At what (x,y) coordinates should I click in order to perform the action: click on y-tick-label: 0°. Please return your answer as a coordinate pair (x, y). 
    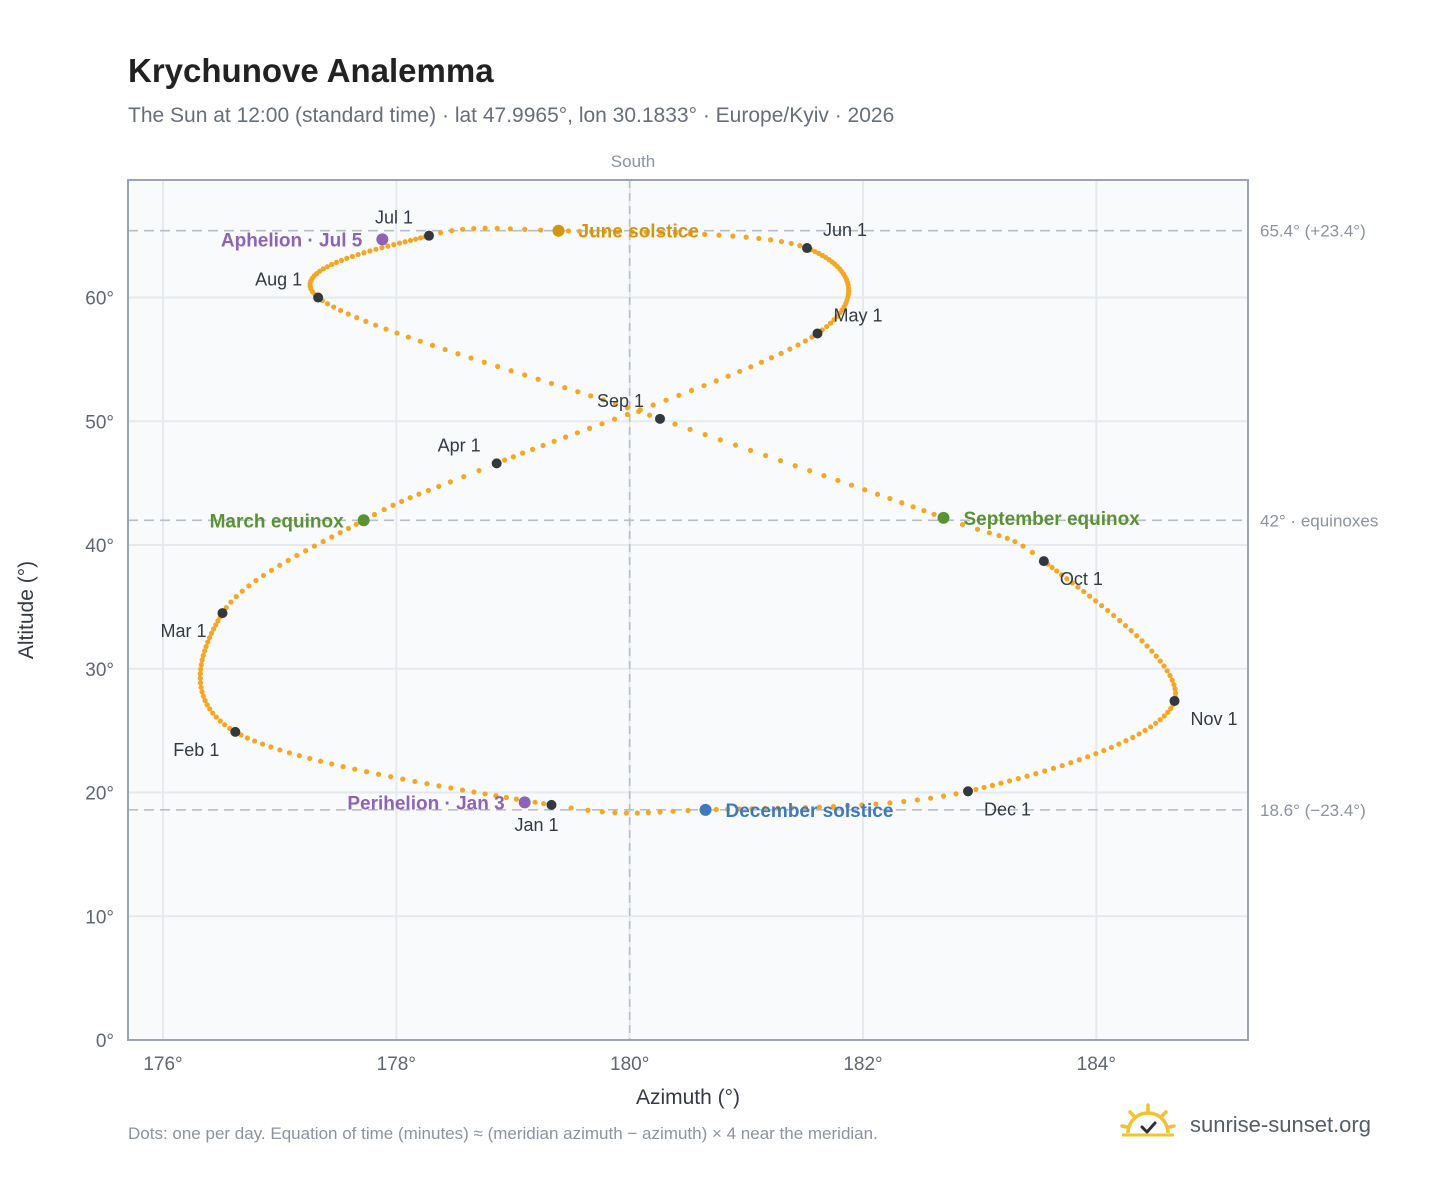
    Looking at the image, I should click on (105, 1041).